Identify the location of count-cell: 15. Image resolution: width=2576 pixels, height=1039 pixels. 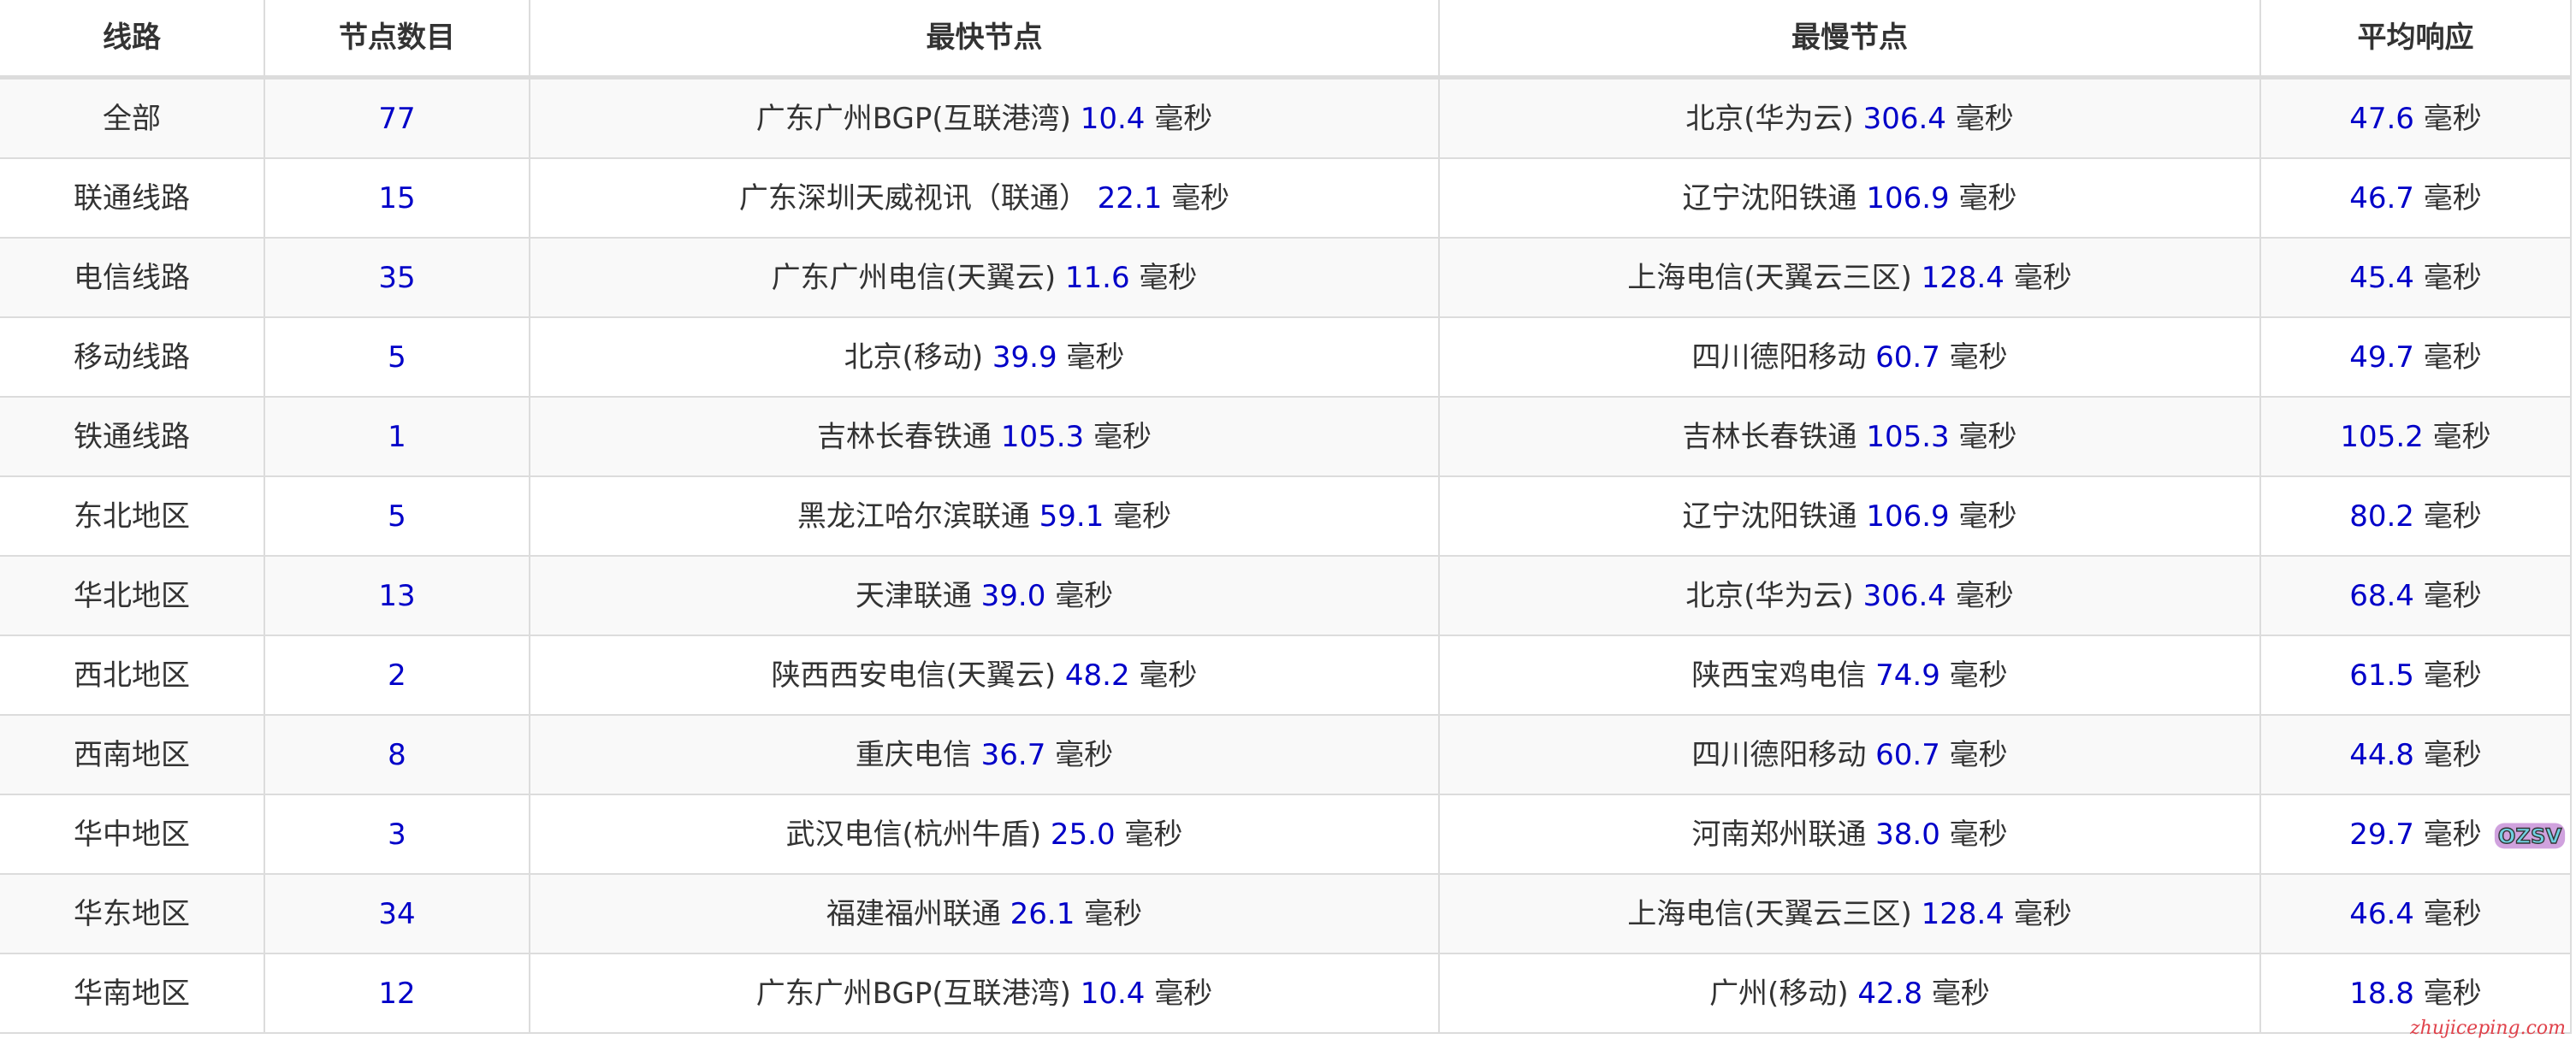
(397, 198).